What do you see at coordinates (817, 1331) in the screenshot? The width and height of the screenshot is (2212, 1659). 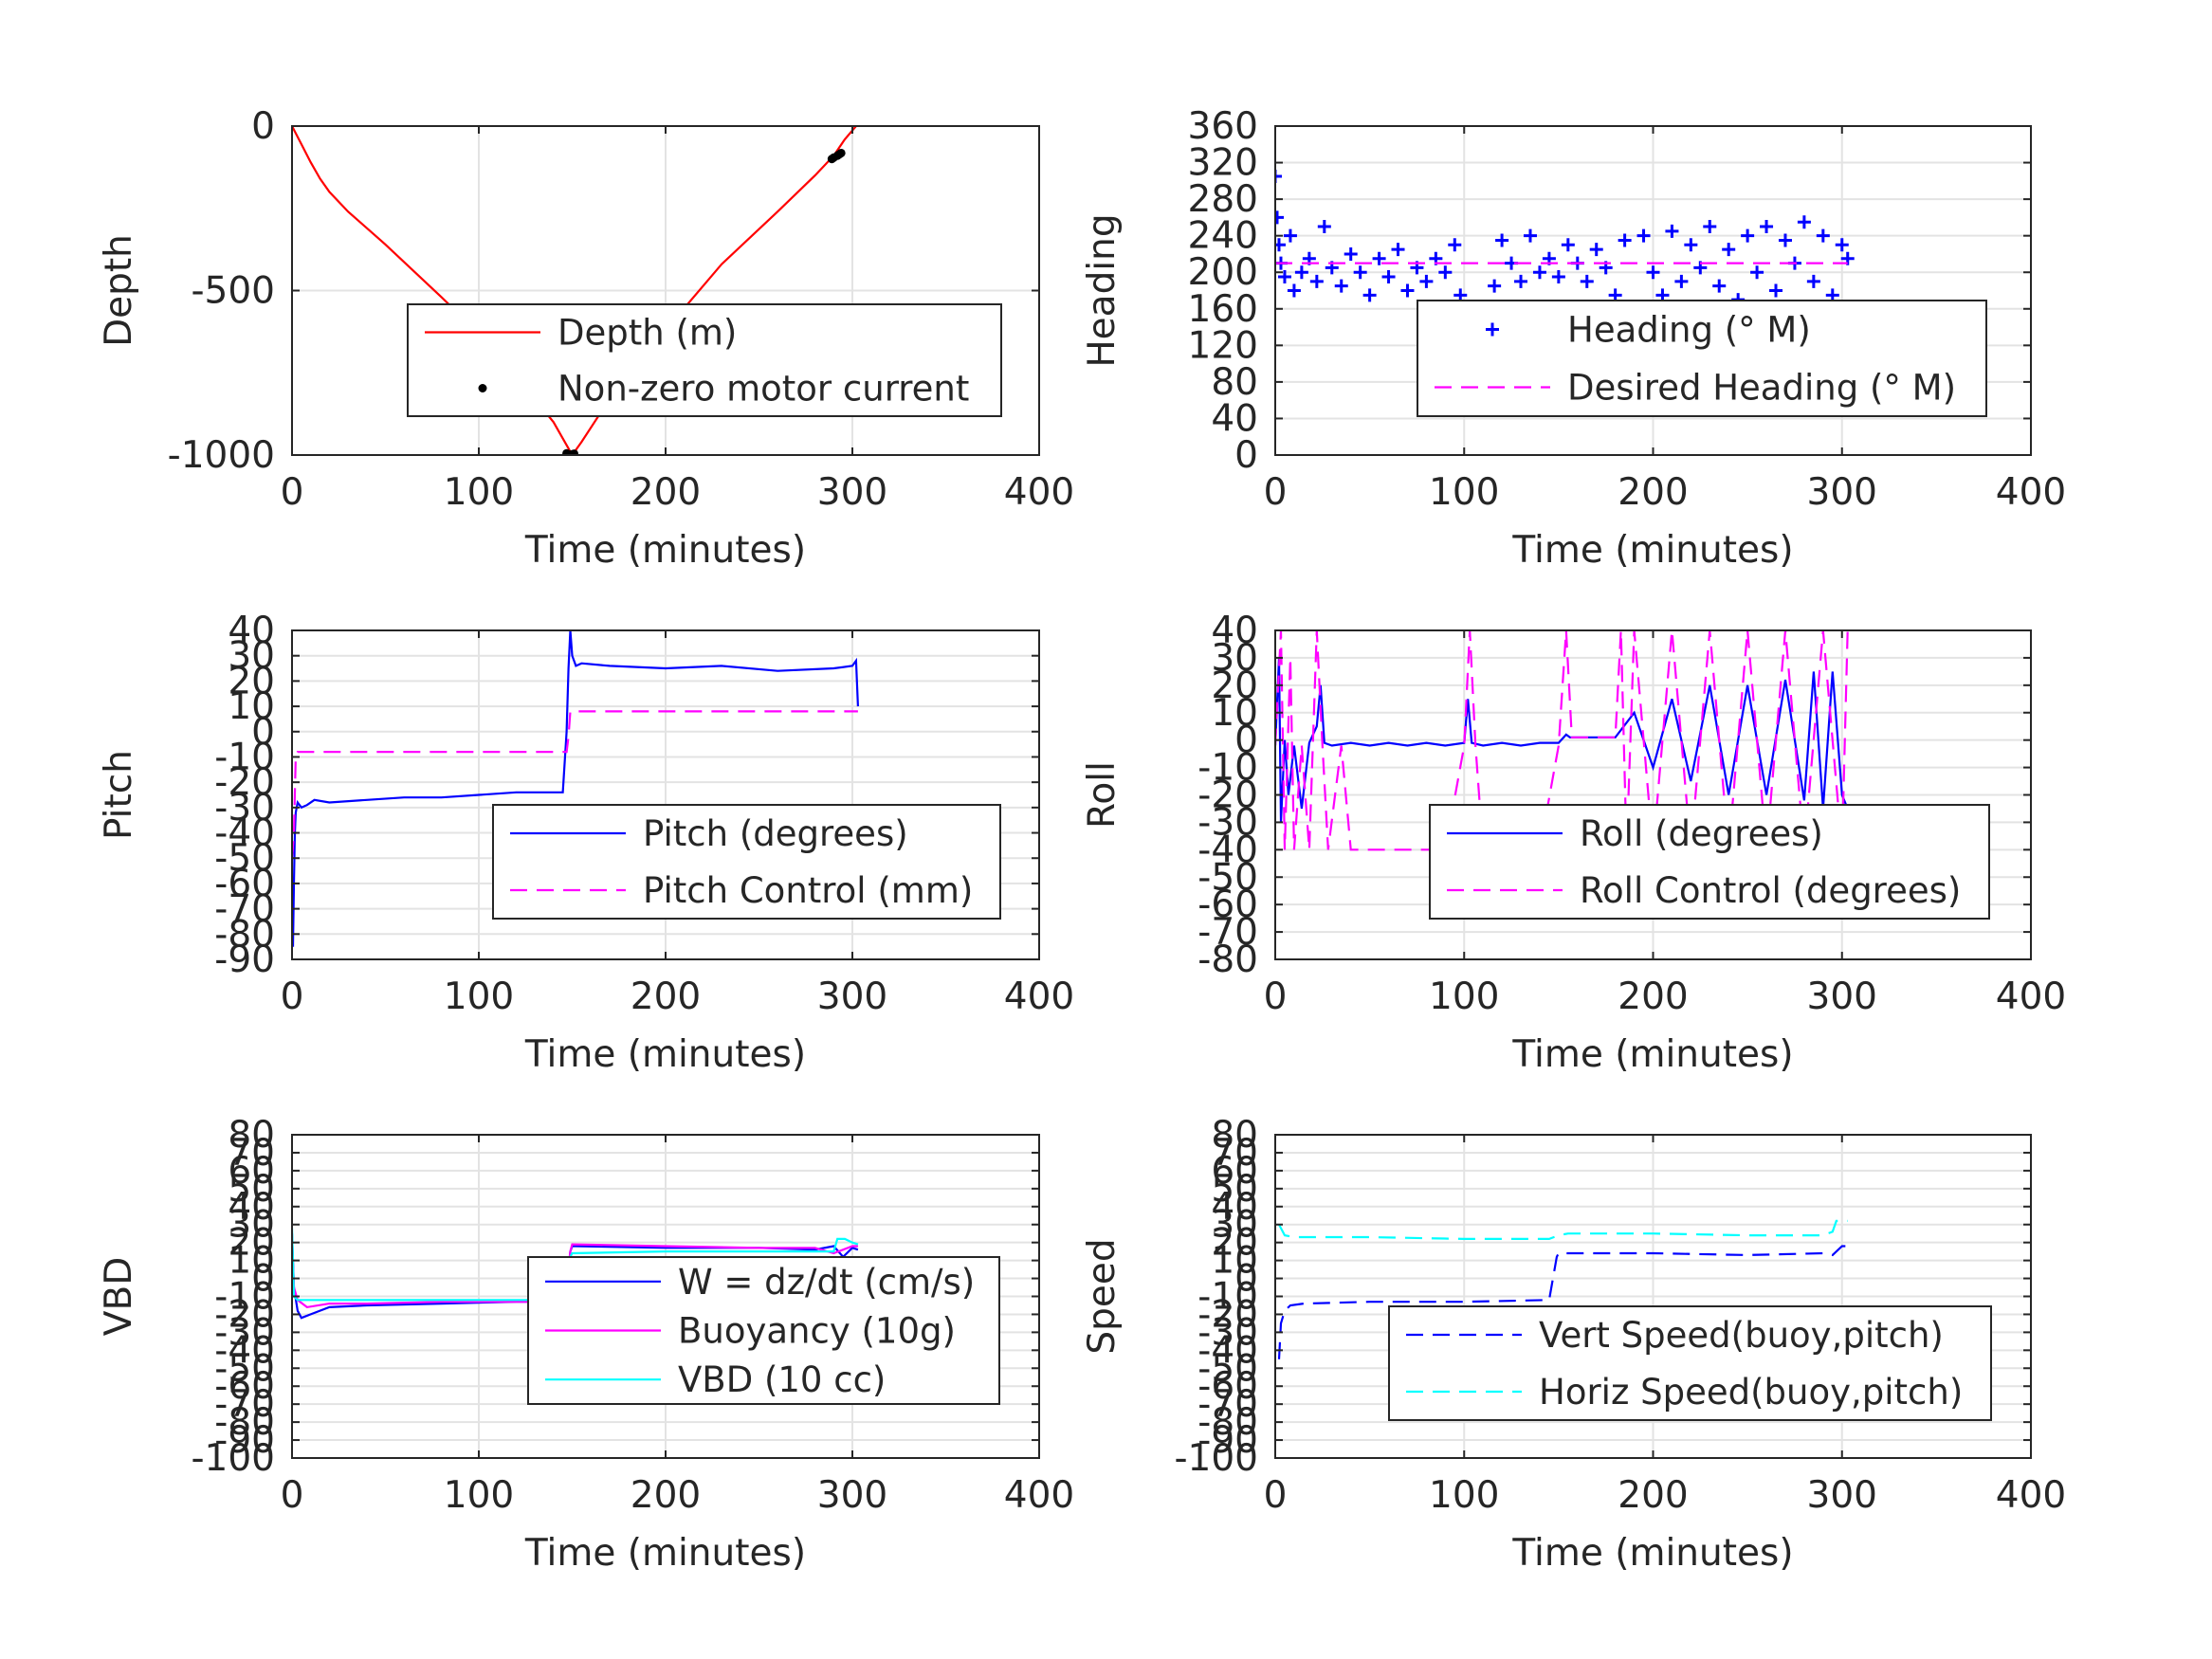 I see `legend-label: Buoyancy (10g)` at bounding box center [817, 1331].